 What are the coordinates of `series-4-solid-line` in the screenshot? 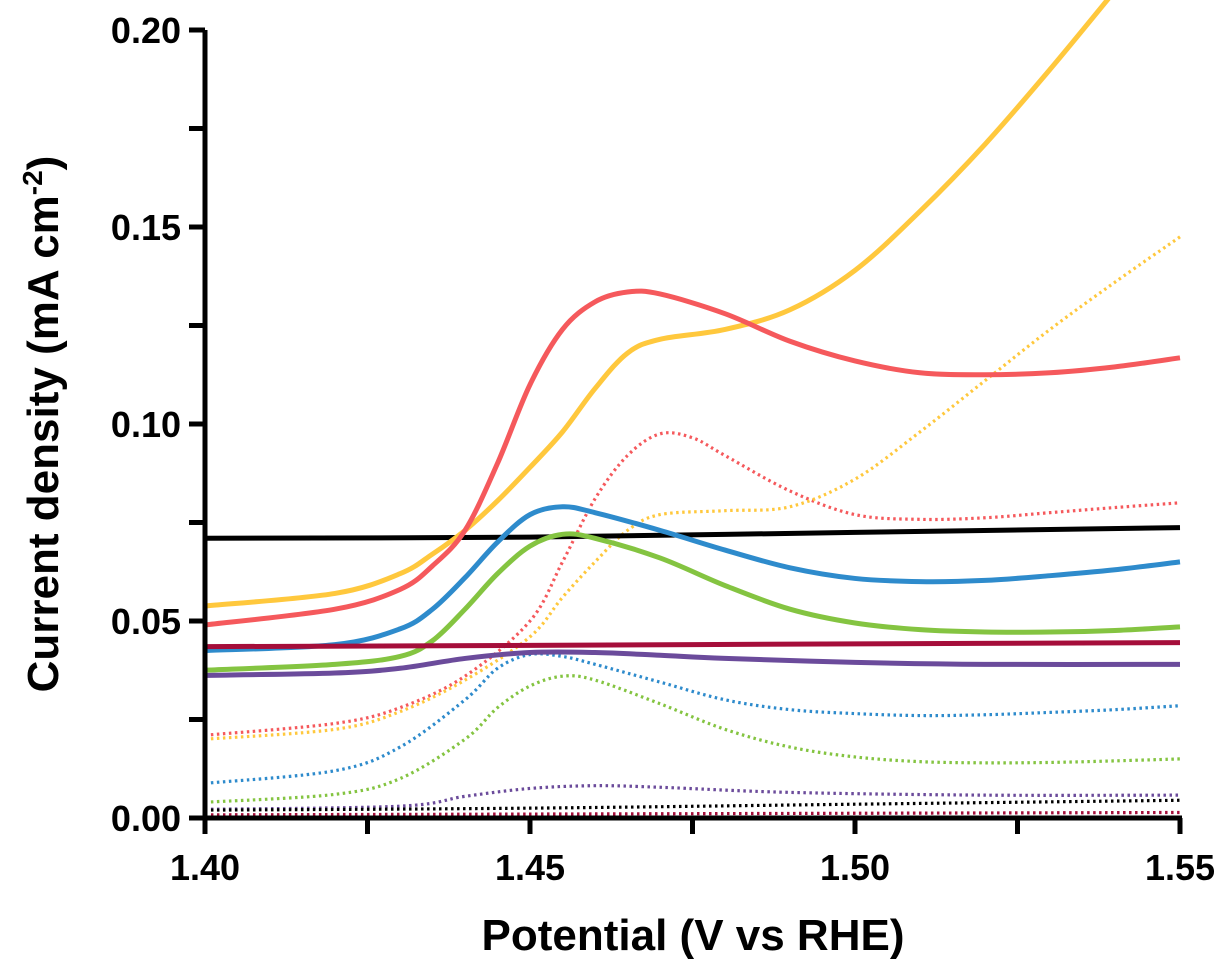 It's located at (693, 602).